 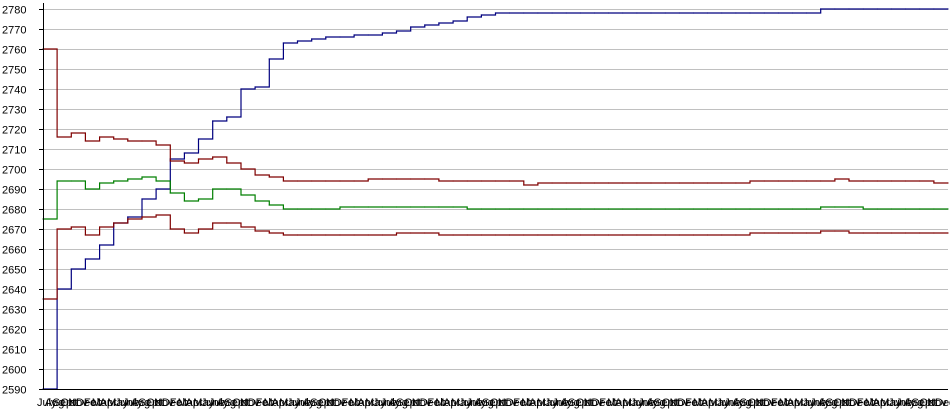 What do you see at coordinates (14, 91) in the screenshot?
I see `y-tick-label: 2740` at bounding box center [14, 91].